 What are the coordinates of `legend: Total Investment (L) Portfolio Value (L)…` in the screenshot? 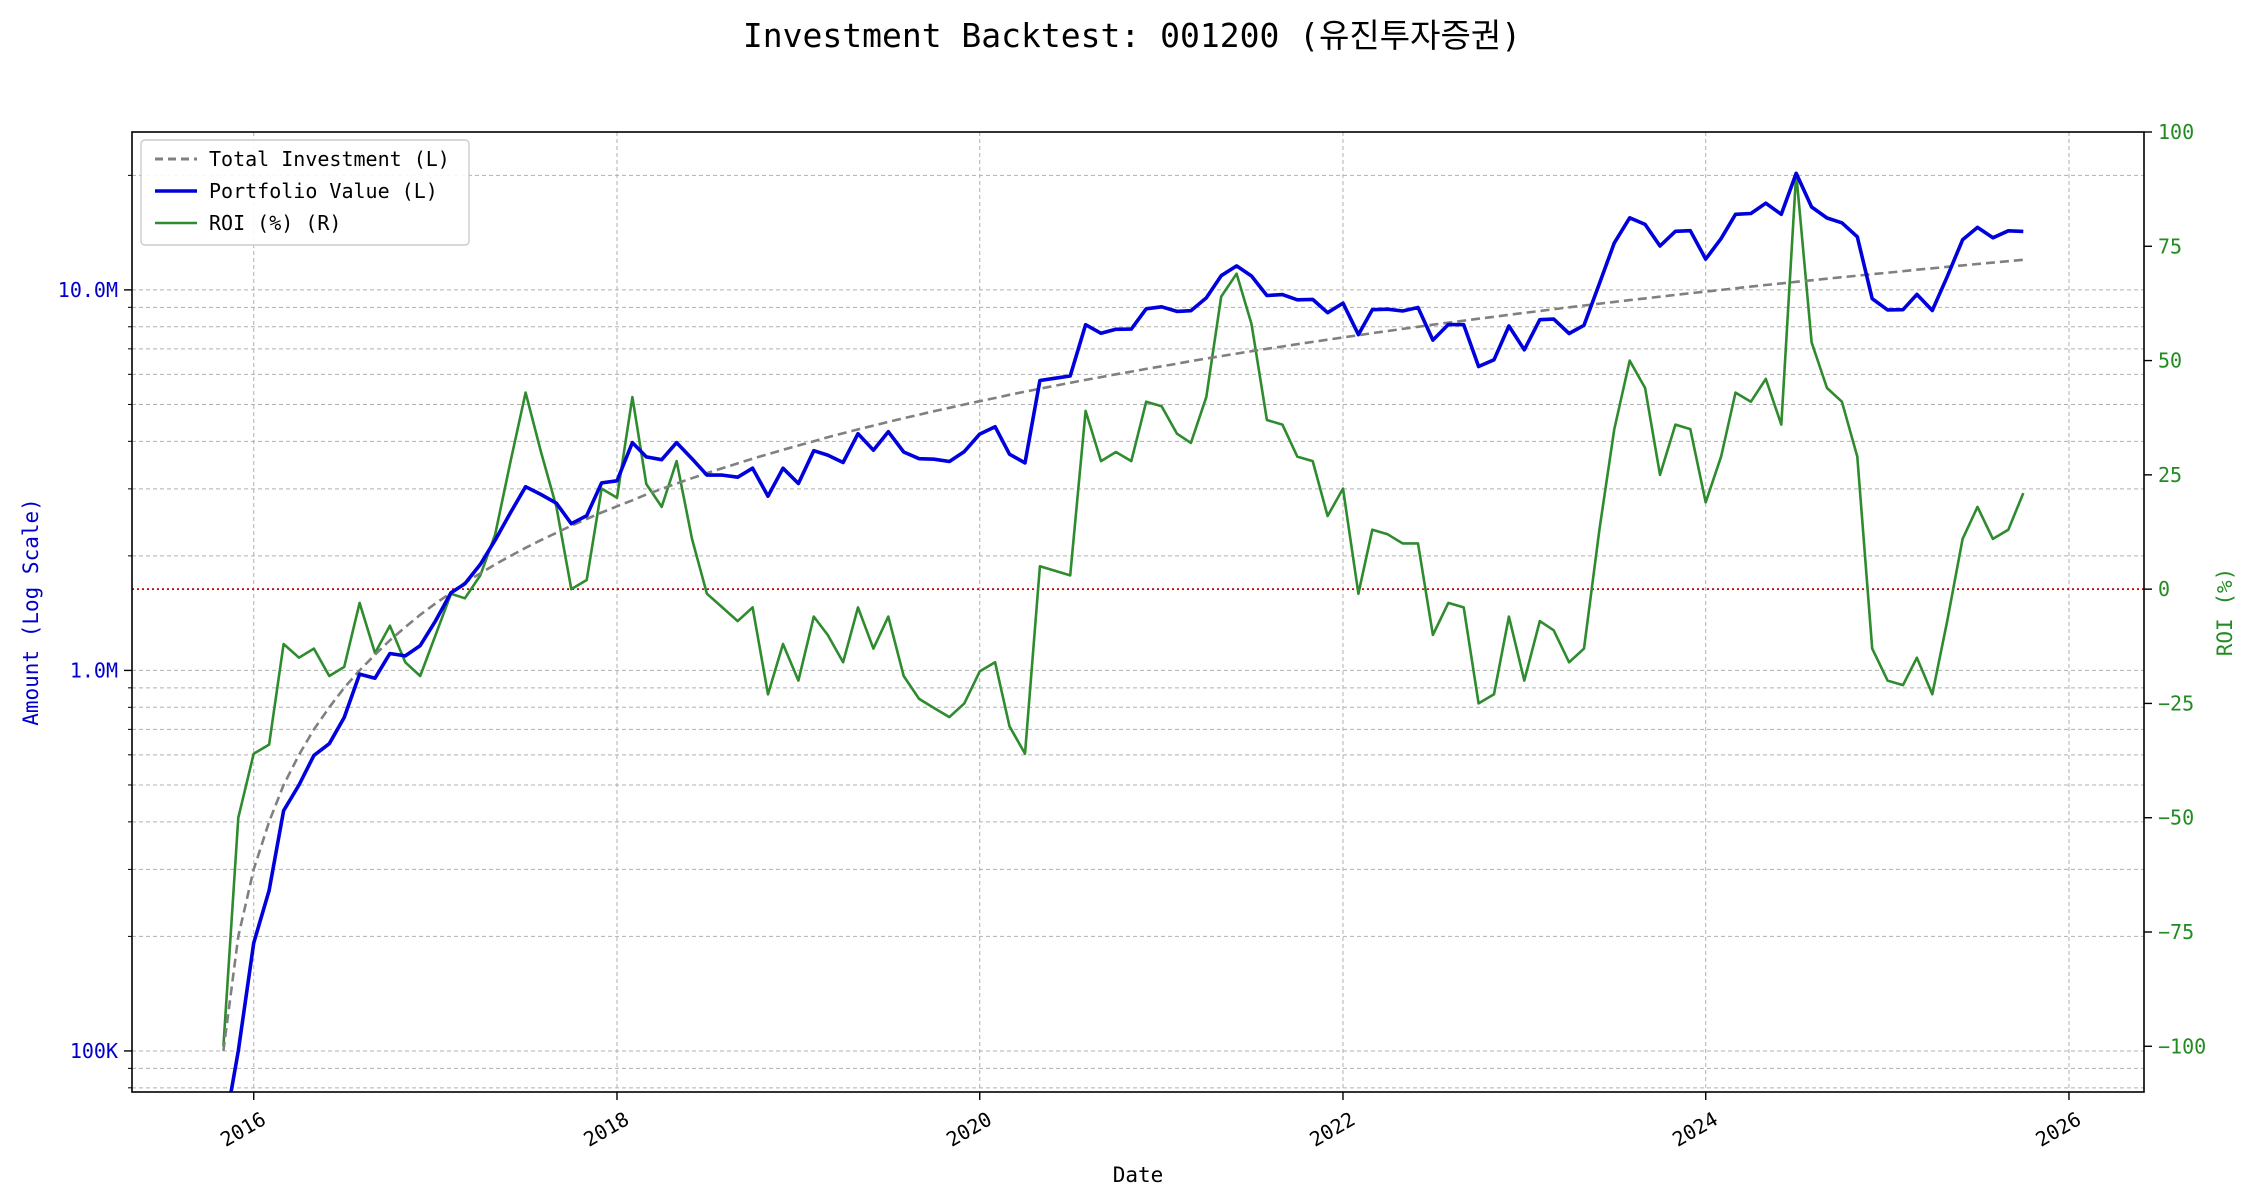 It's located at (305, 192).